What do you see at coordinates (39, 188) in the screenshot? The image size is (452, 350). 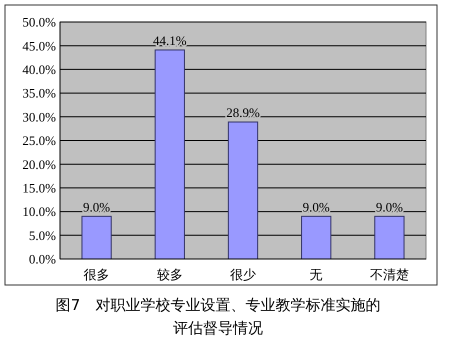 I see `y-tick-label: 15.0%` at bounding box center [39, 188].